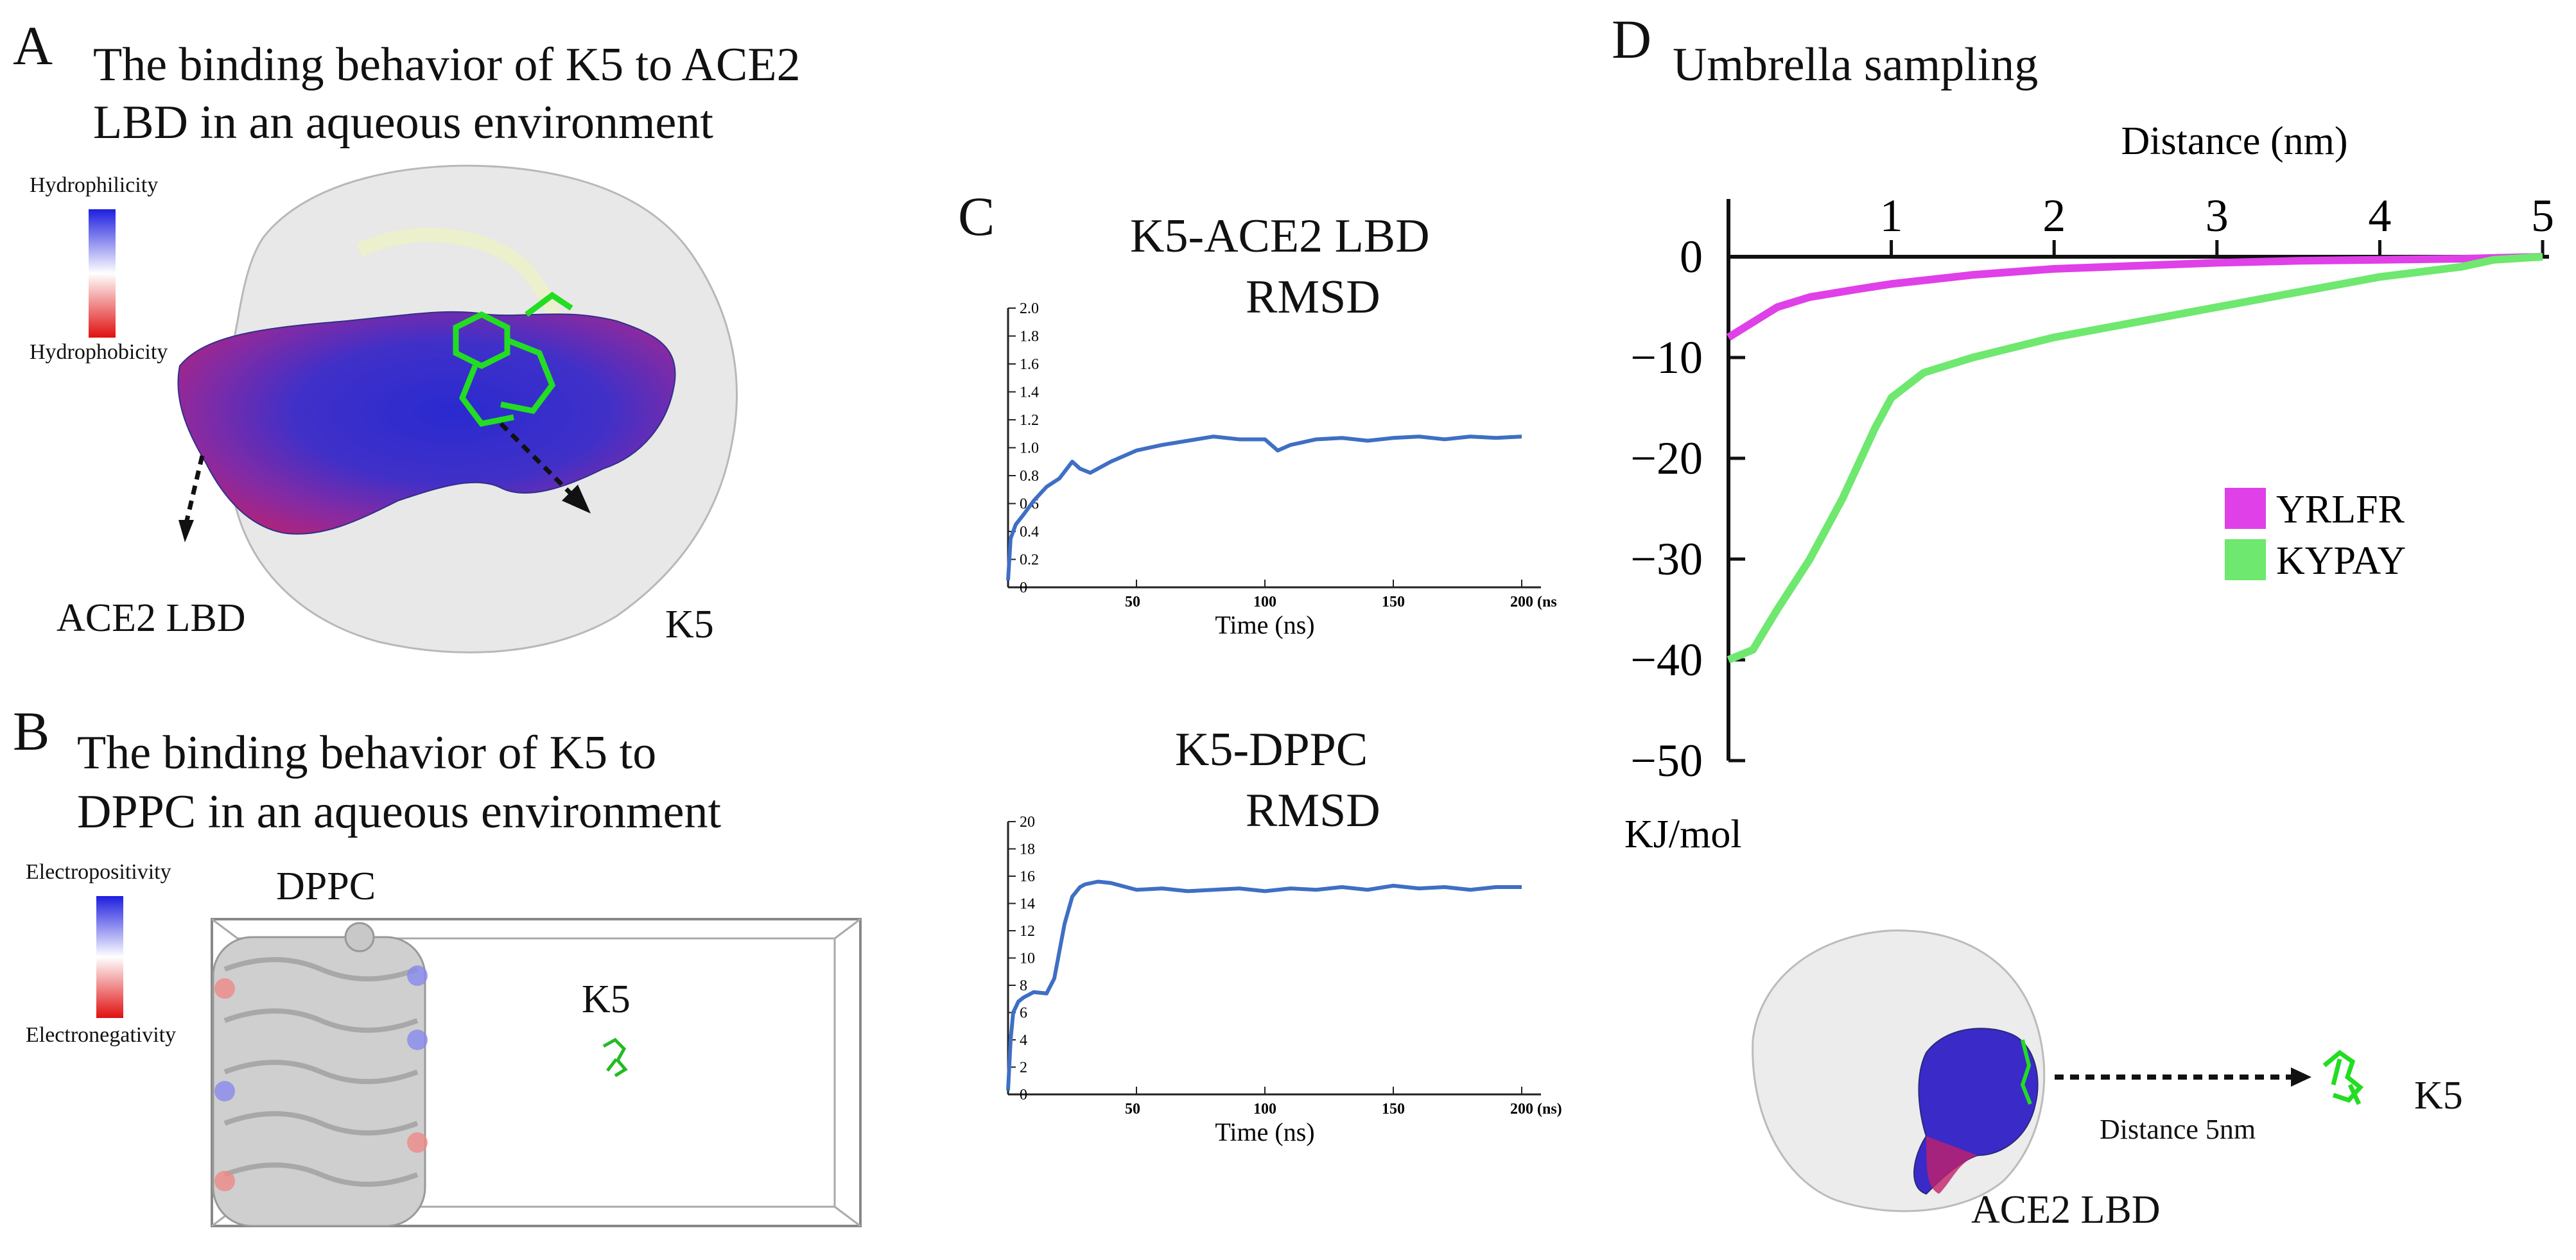 This screenshot has height=1260, width=2576. Describe the element at coordinates (1666, 760) in the screenshot. I see `y-tick-label: −50` at that location.